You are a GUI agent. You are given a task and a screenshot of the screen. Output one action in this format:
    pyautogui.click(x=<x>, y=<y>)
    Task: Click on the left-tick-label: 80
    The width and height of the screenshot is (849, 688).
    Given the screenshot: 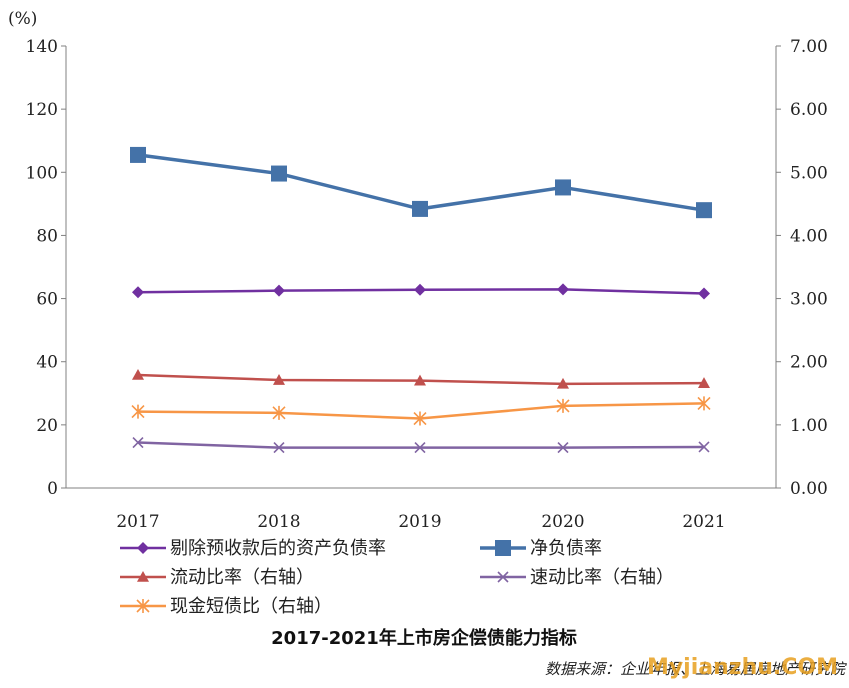 What is the action you would take?
    pyautogui.click(x=47, y=236)
    